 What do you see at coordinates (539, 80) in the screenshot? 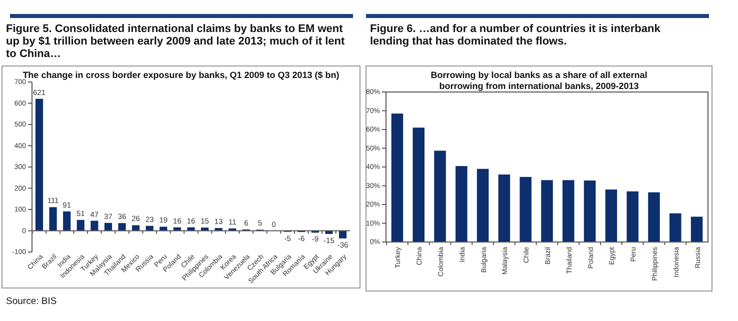
I see `chart-subtitle: Borrowing by local banks as a share of all external borrowing from international banks, 2009-2013` at bounding box center [539, 80].